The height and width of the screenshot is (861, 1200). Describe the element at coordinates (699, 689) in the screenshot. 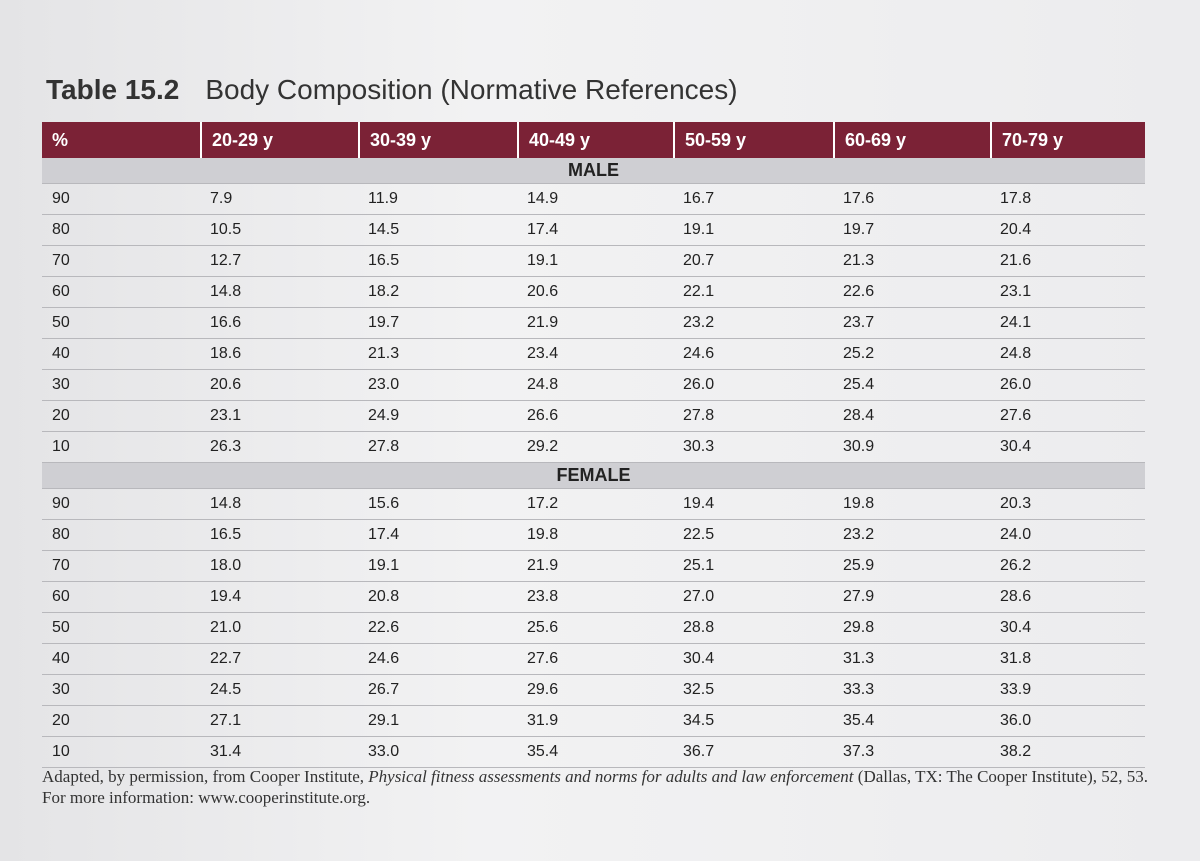

I see `cell: 32.5` at that location.